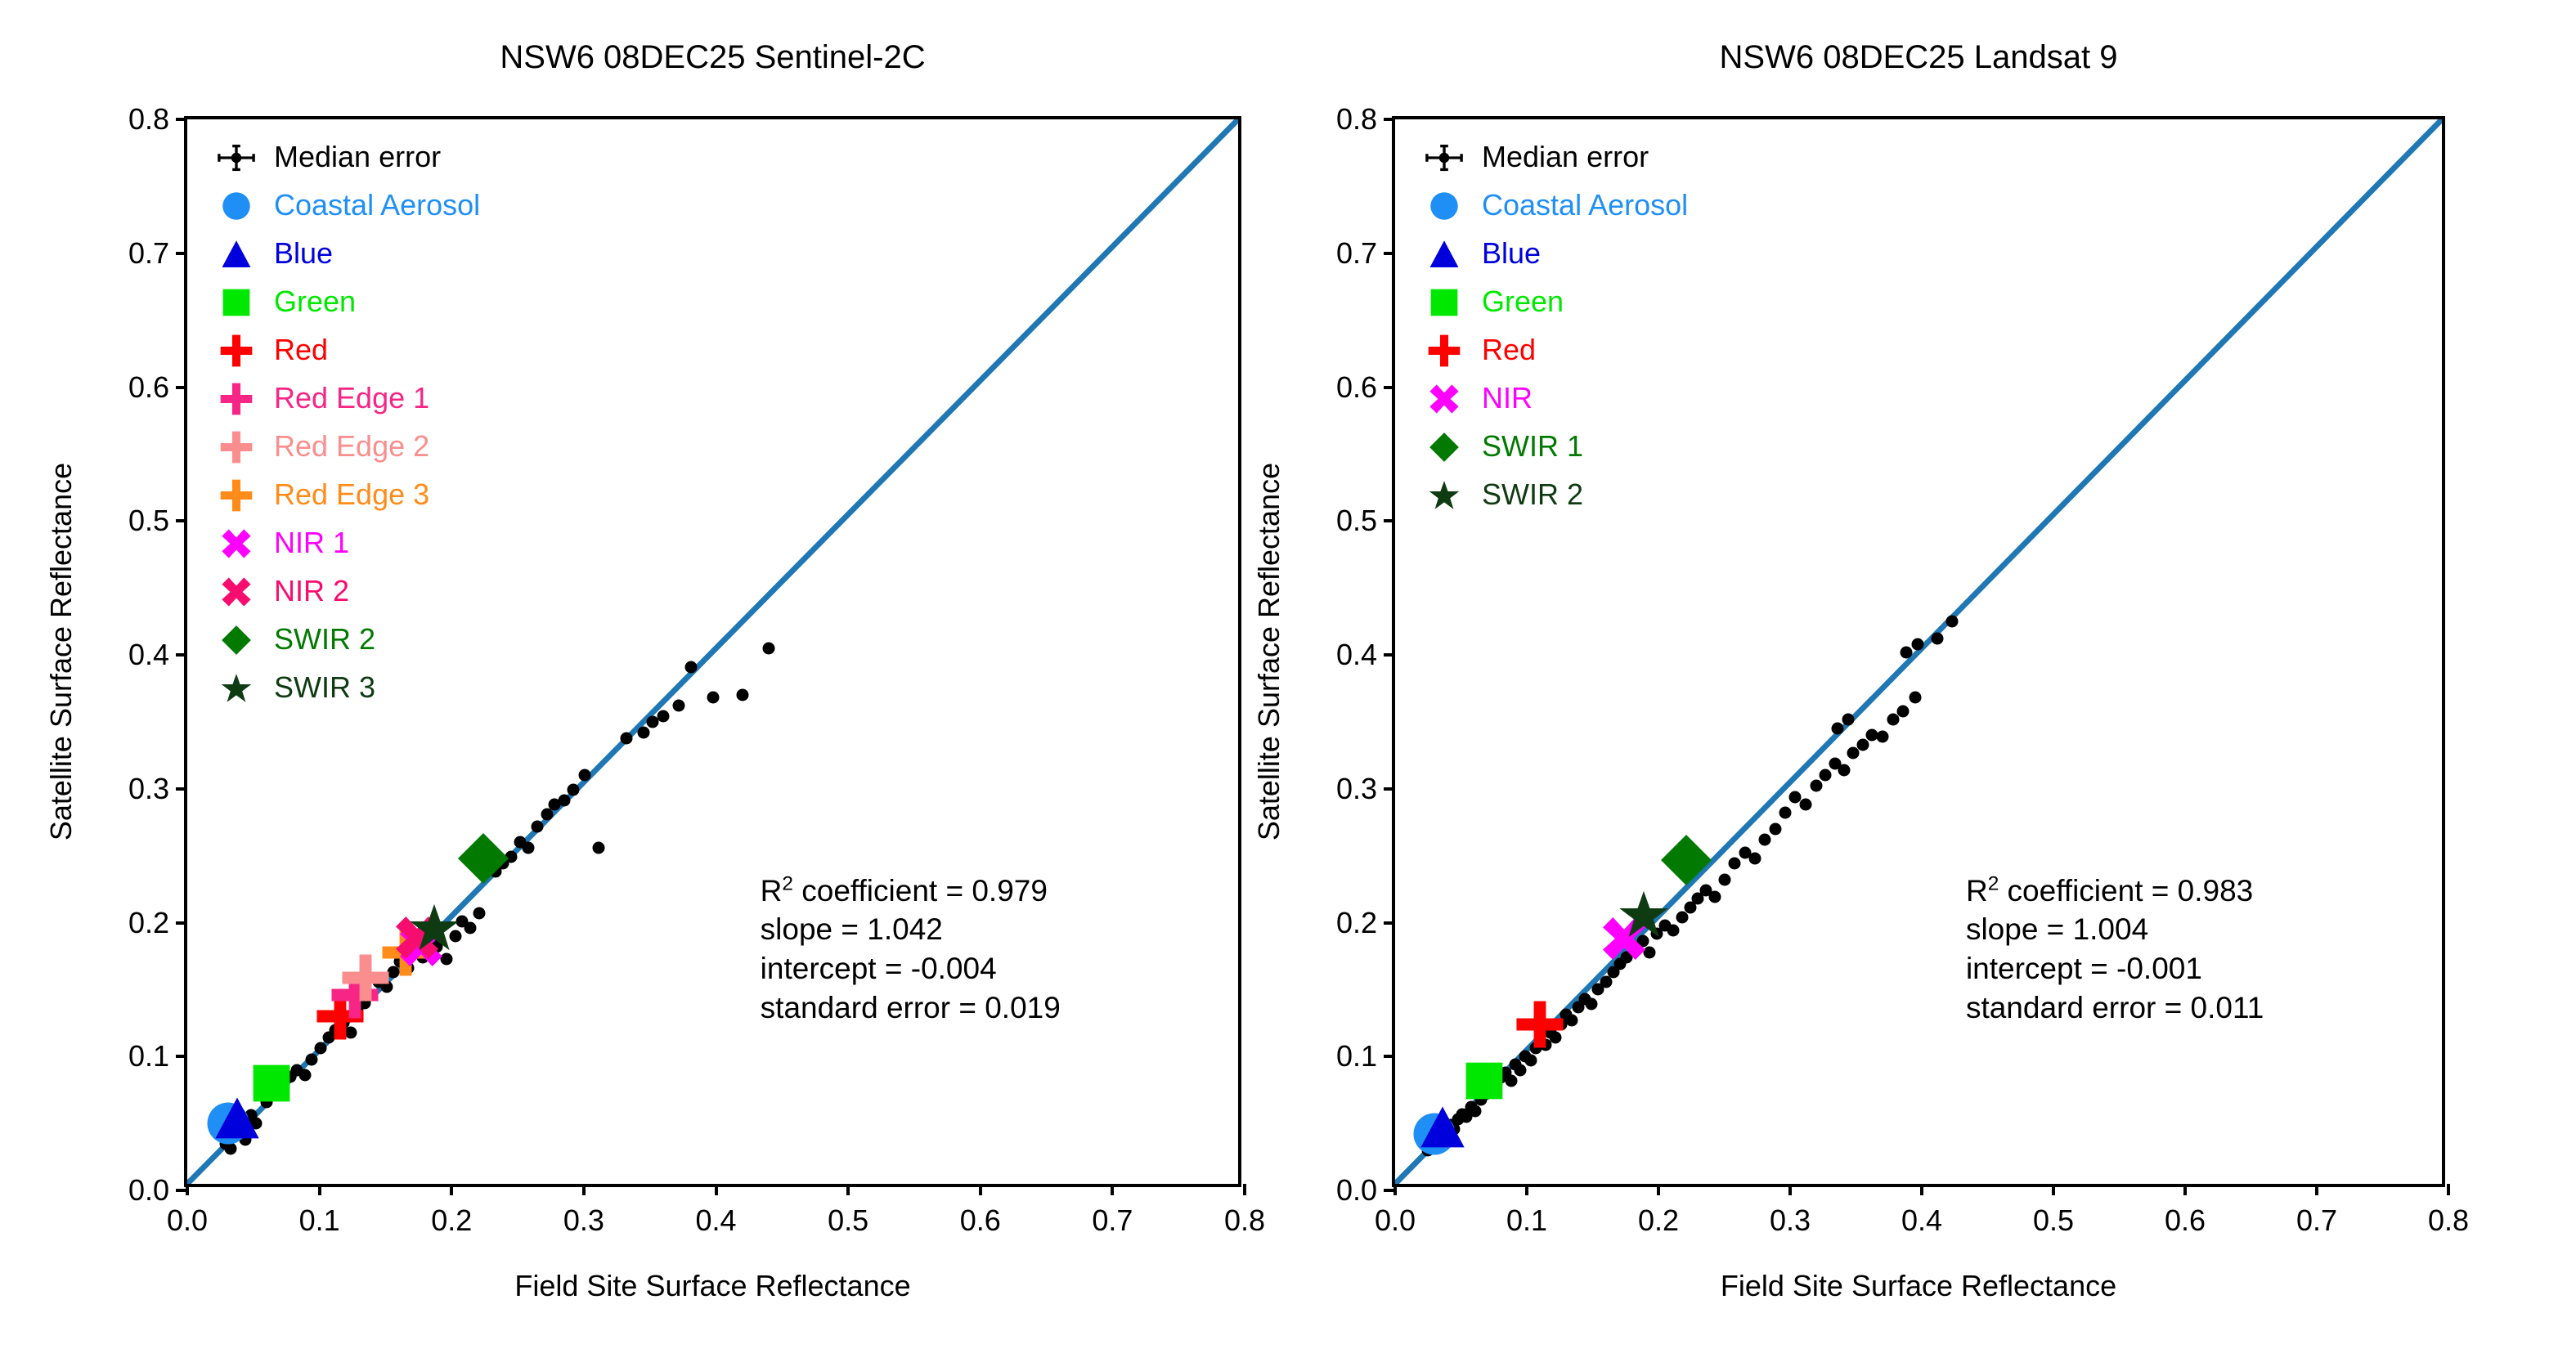 The width and height of the screenshot is (2576, 1349). What do you see at coordinates (1523, 301) in the screenshot?
I see `legend-label: Green` at bounding box center [1523, 301].